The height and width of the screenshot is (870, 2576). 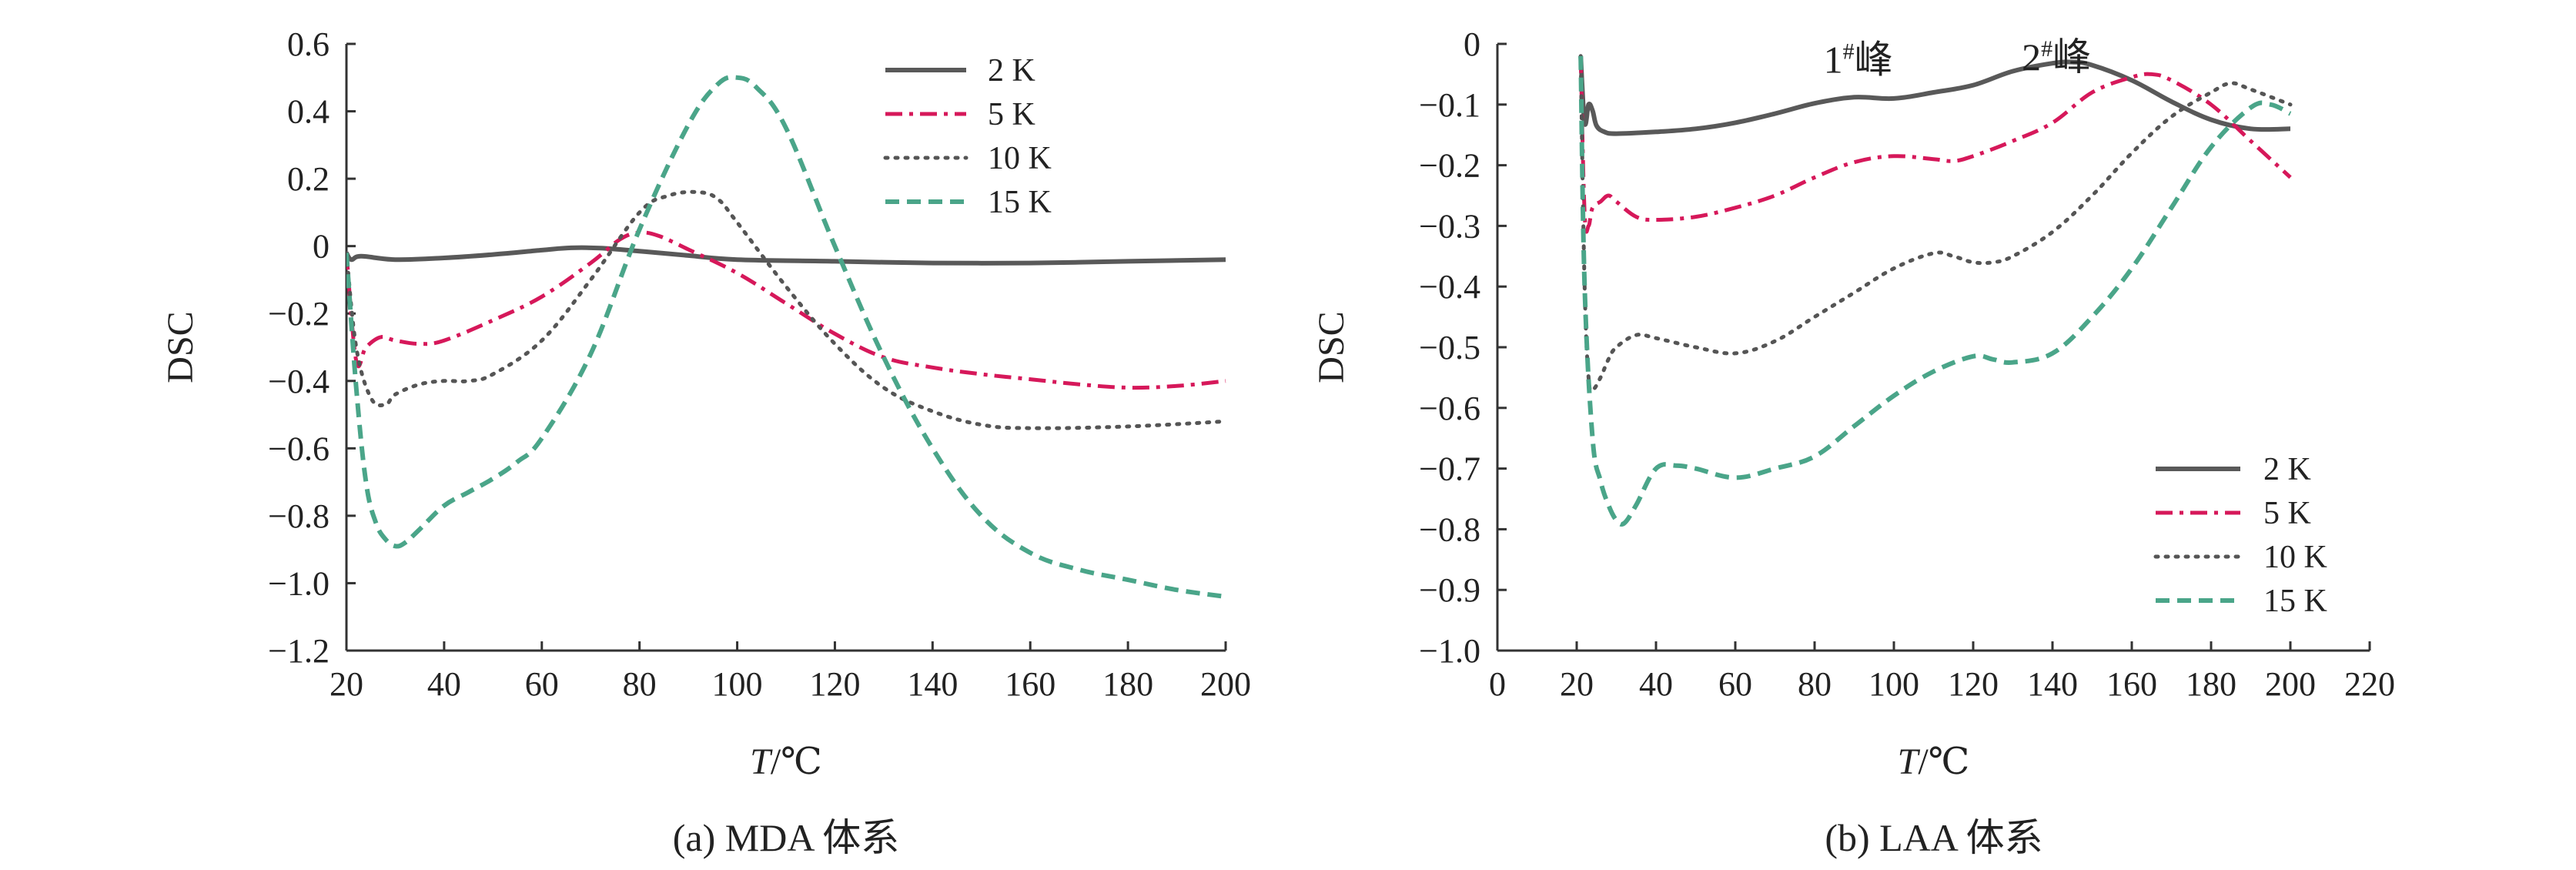 I want to click on y-tick-label: −1.2, so click(x=299, y=651).